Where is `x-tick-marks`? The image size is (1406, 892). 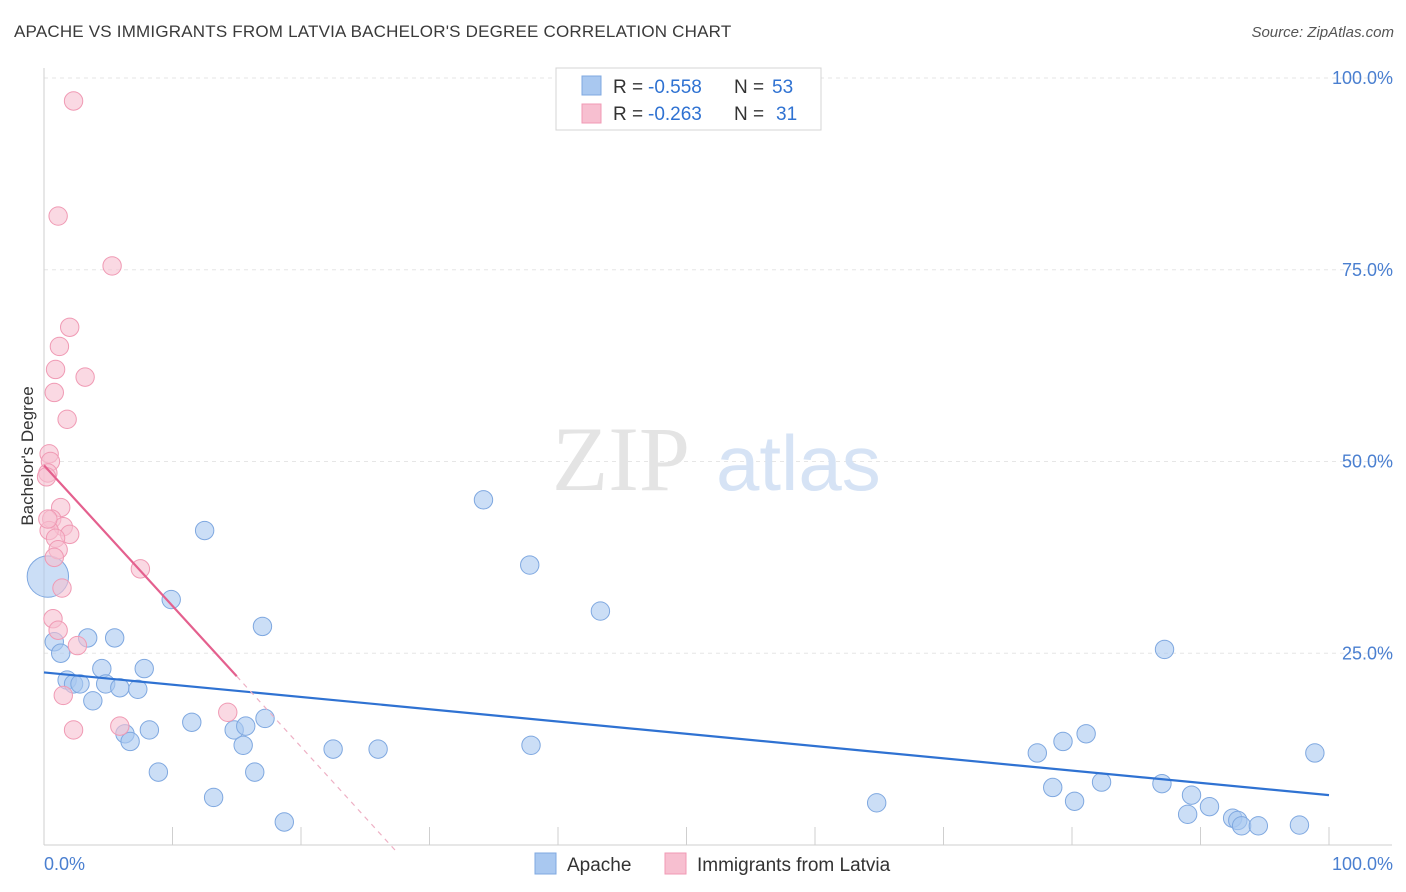 x-tick-marks is located at coordinates (686, 836).